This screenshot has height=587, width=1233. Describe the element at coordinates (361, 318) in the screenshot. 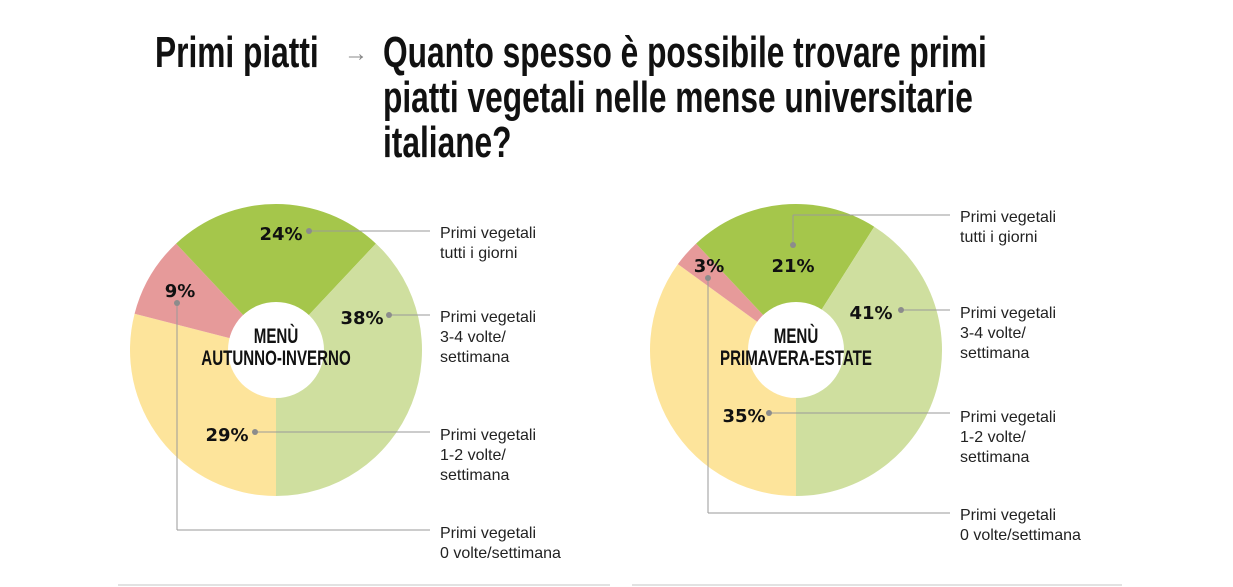

I see `value-label: 38%` at that location.